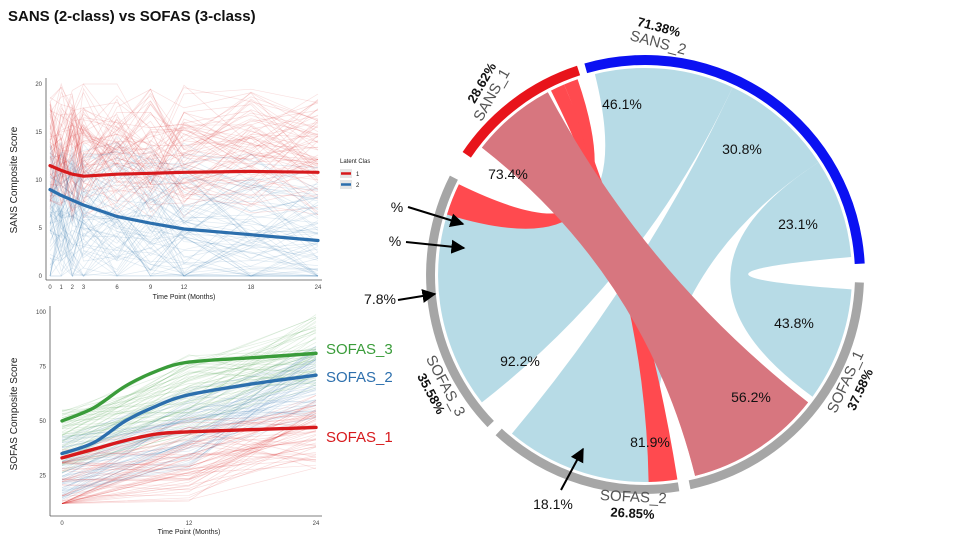 Image resolution: width=960 pixels, height=540 pixels. What do you see at coordinates (553, 504) in the screenshot?
I see `pct-label-sofas2-from-sans1: 18.1%` at bounding box center [553, 504].